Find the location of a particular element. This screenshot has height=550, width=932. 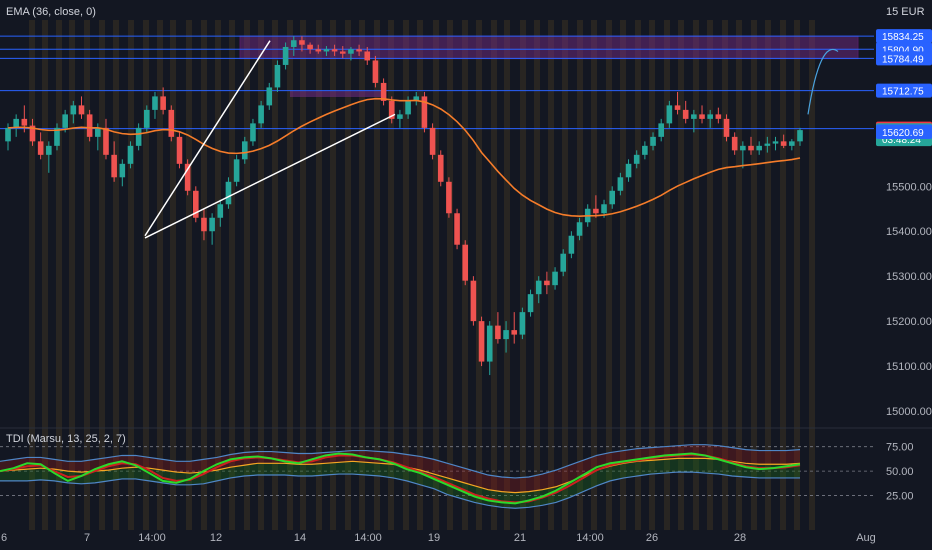

price-badge-label: 15834.25 is located at coordinates (903, 37).